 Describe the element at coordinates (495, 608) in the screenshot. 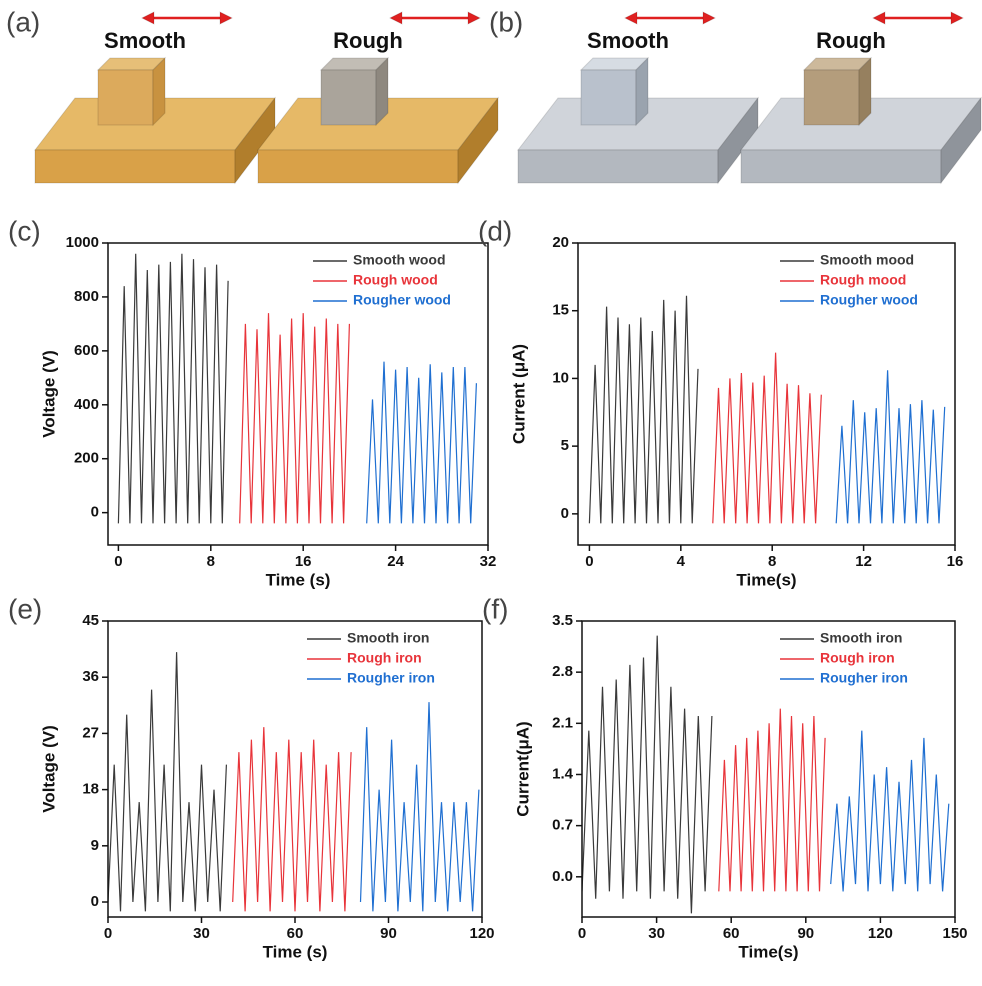

I see `panel-label: (f)` at that location.